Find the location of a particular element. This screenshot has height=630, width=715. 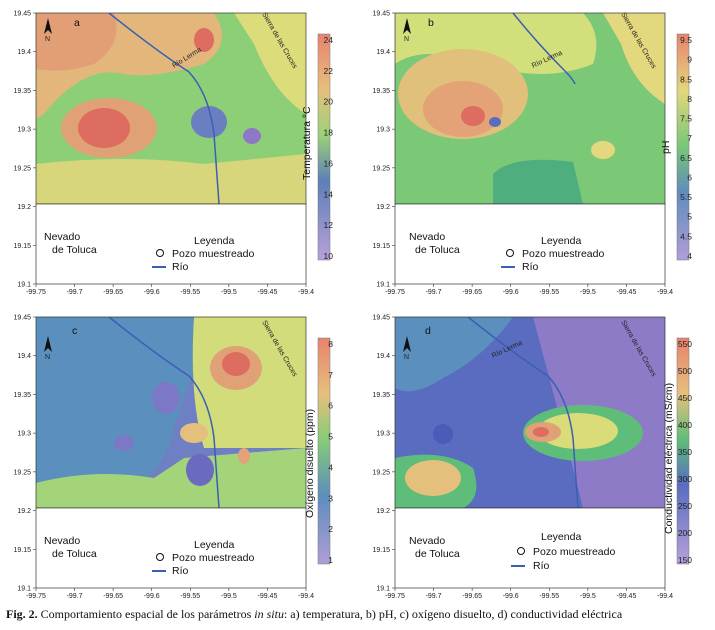

y-ticks-c: 19.45 19.4 19.35 19.3 19.25 19.2 19.15 19.1 is located at coordinates (24, 454).